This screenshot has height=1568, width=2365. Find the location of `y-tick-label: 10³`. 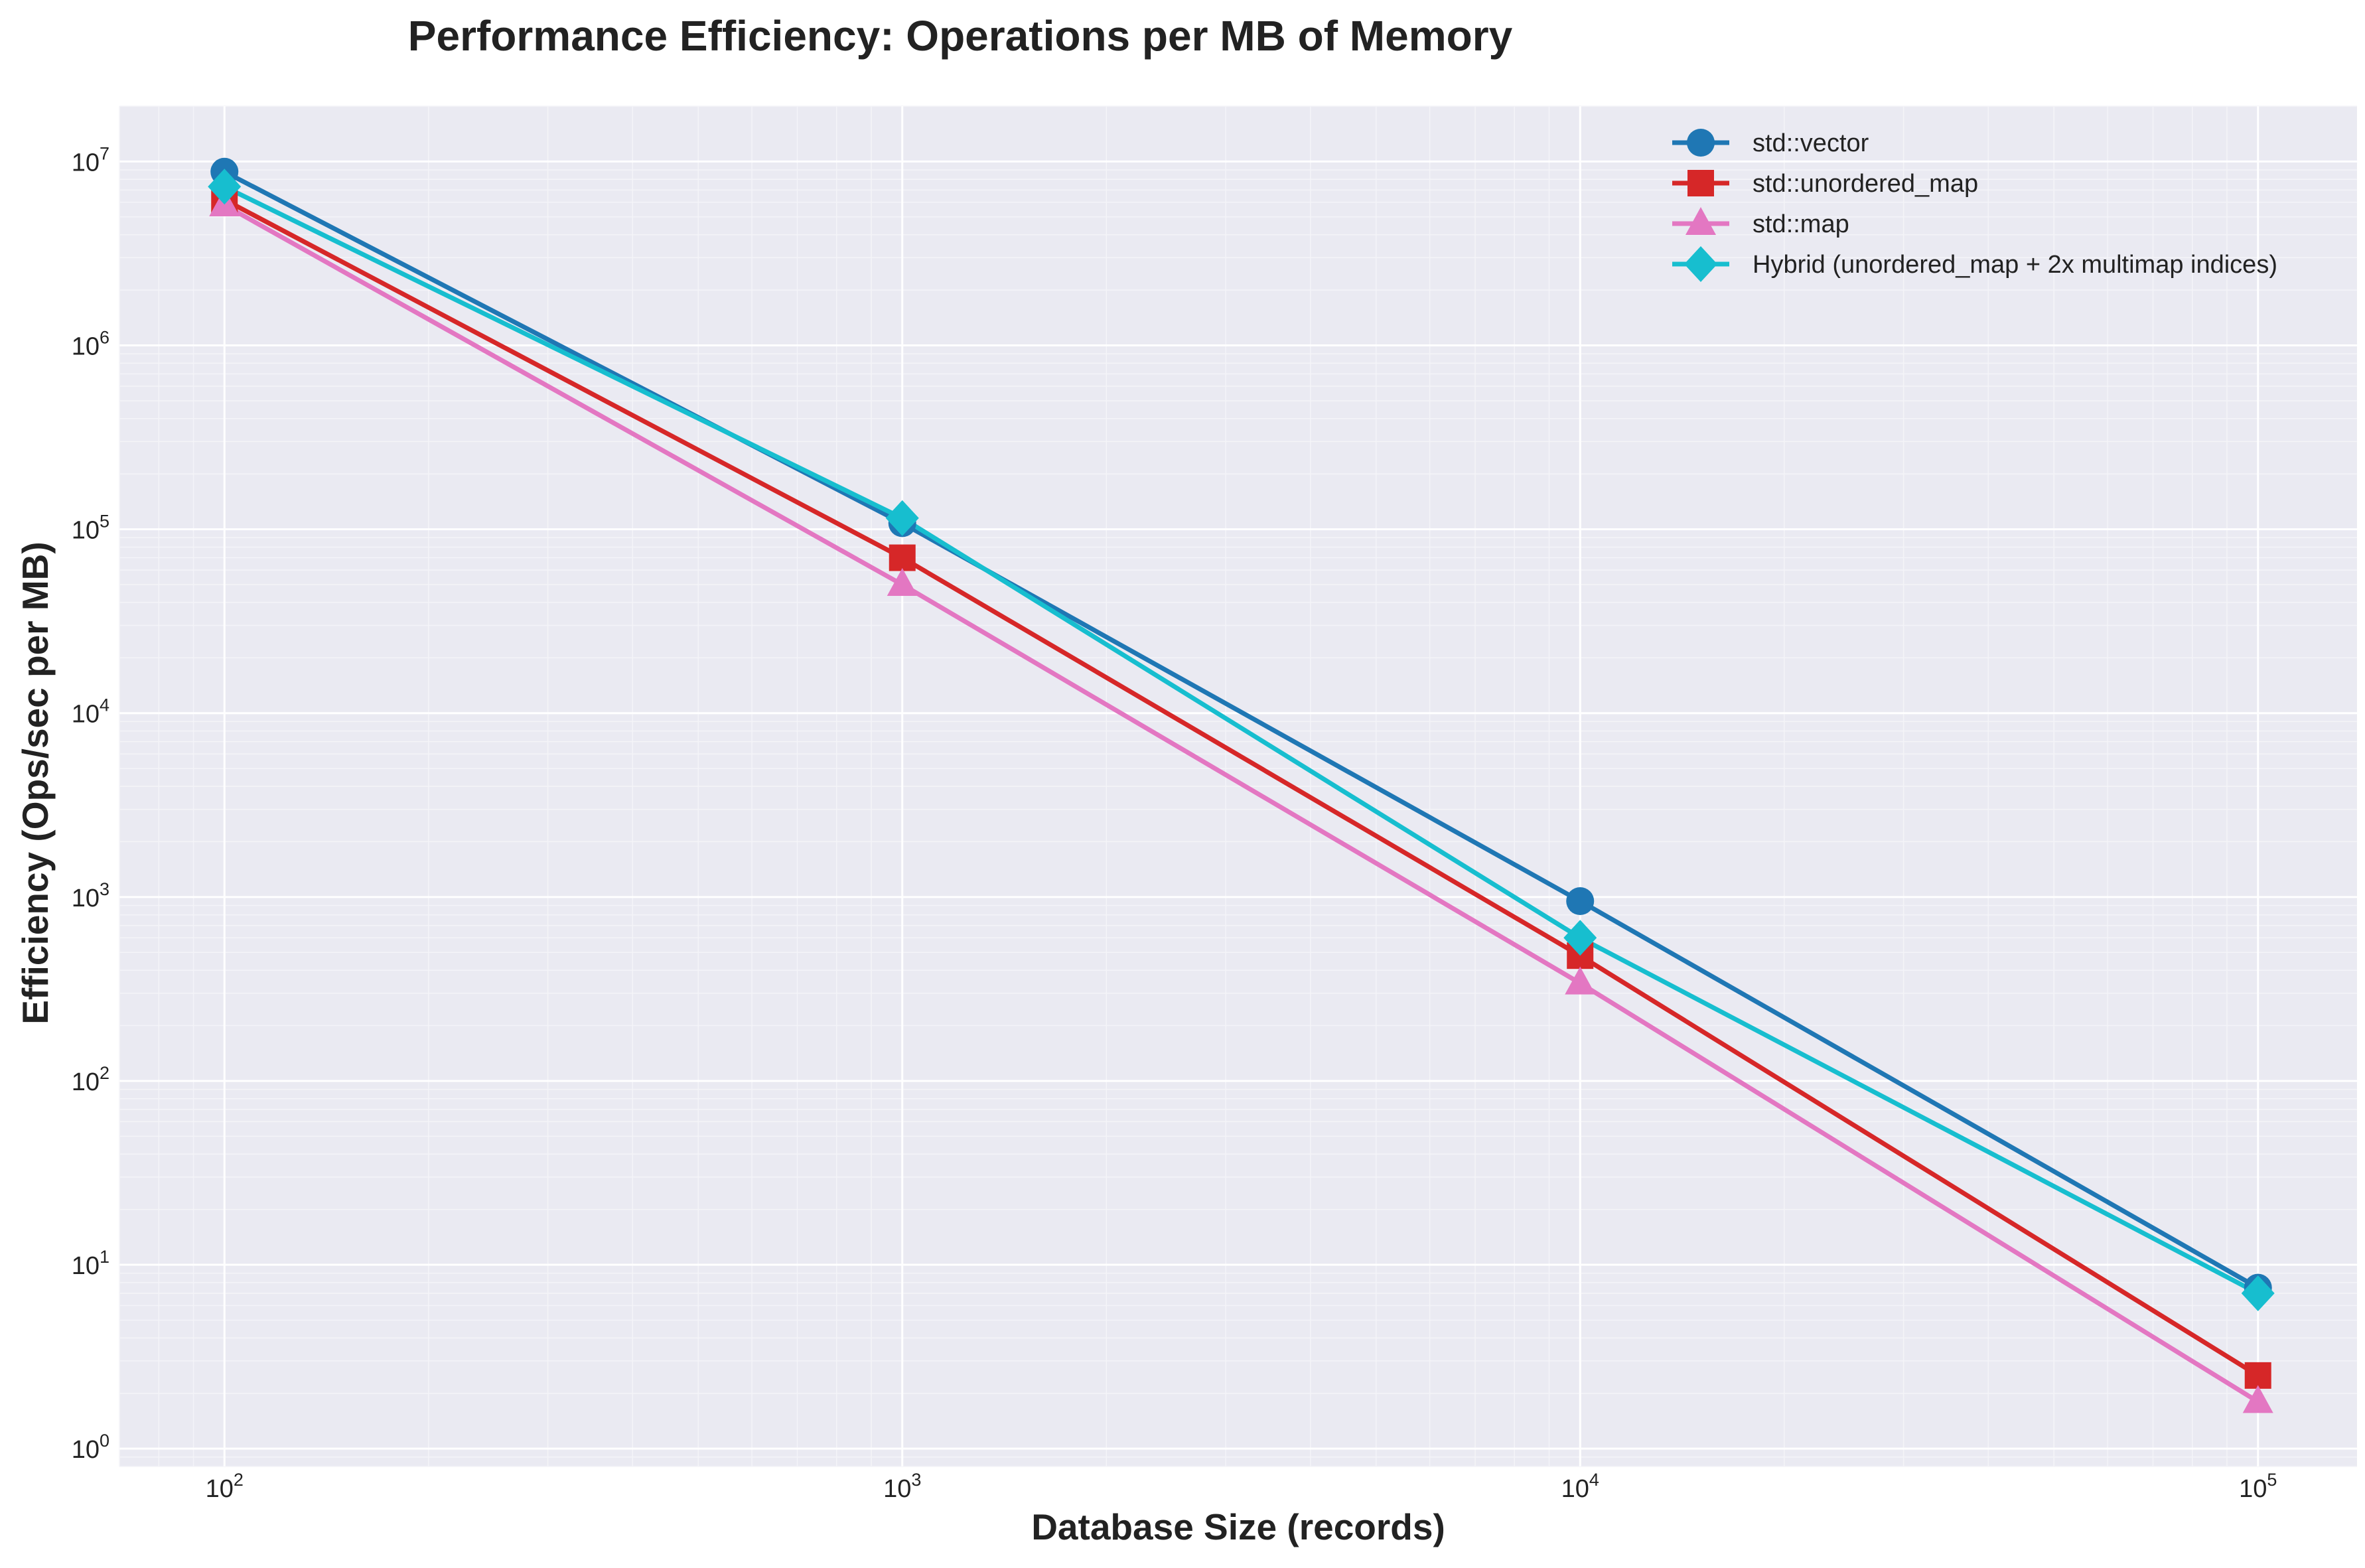

y-tick-label: 10³ is located at coordinates (90, 895).